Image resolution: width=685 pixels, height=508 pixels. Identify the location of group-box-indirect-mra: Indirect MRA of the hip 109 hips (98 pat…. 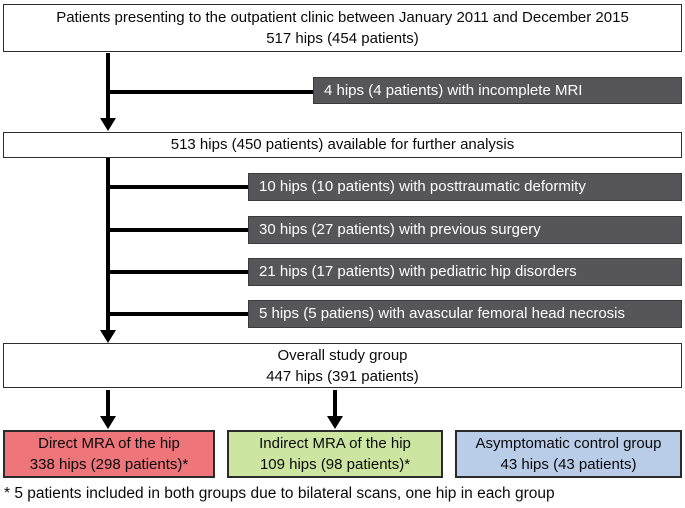
(335, 454).